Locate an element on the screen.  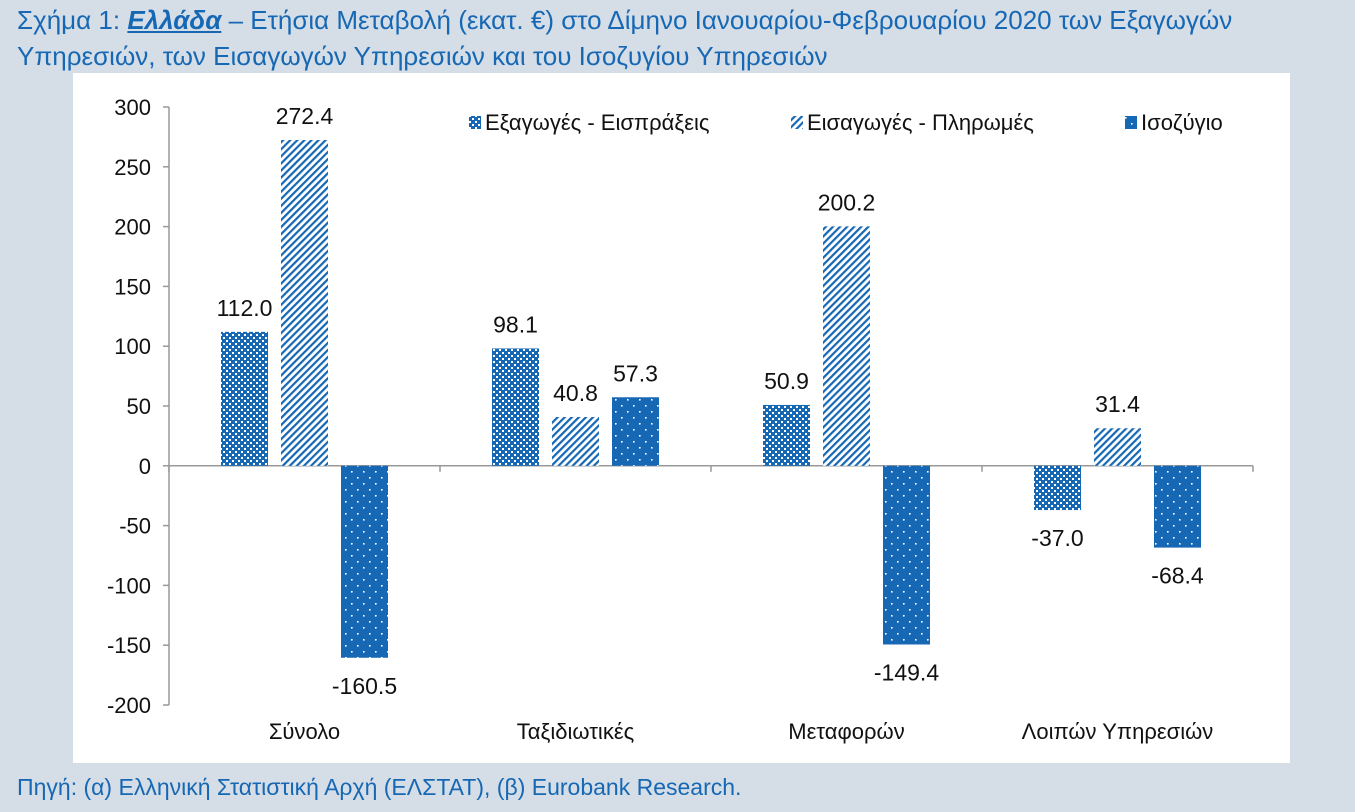
data-label: -149.4 is located at coordinates (906, 672).